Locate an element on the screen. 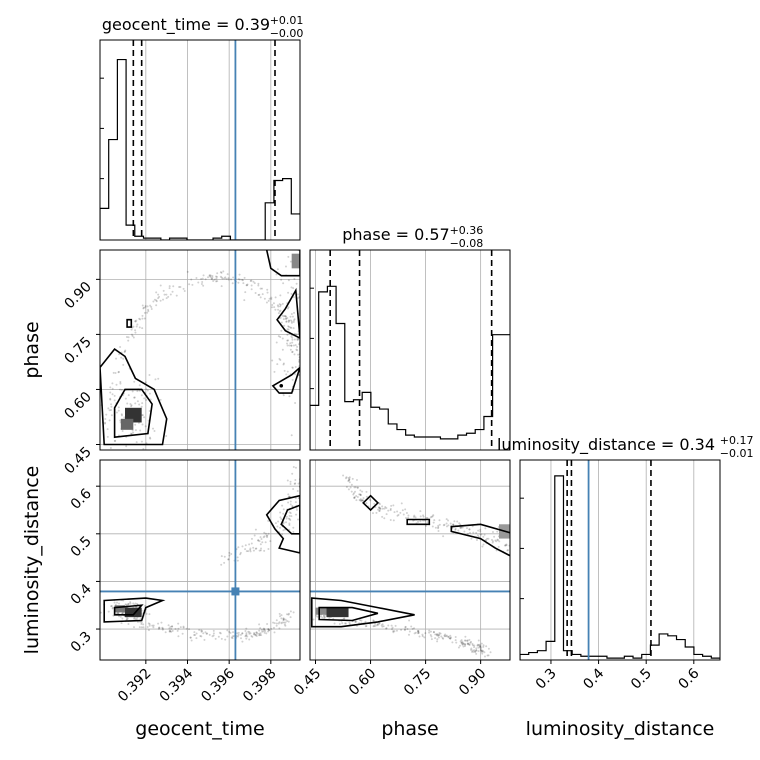 Image resolution: width=760 pixels, height=760 pixels. density-cell is located at coordinates (133, 415).